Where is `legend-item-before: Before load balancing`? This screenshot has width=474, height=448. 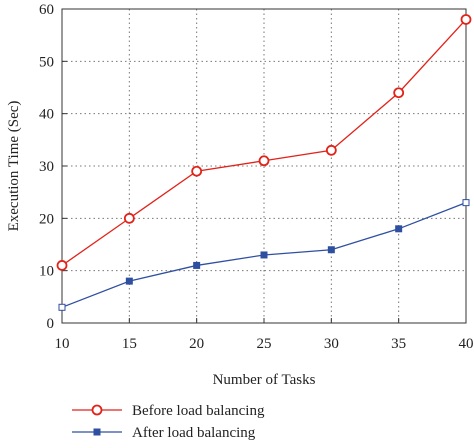 legend-item-before: Before load balancing is located at coordinates (168, 411).